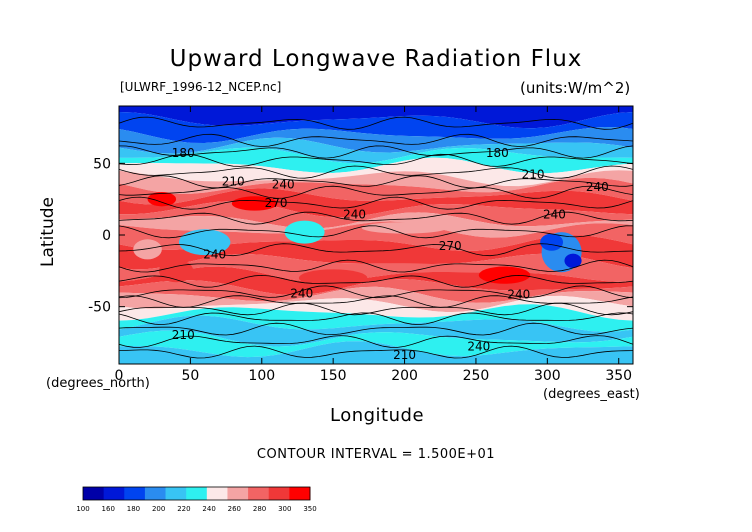  I want to click on contour-label-4: 240, so click(283, 184).